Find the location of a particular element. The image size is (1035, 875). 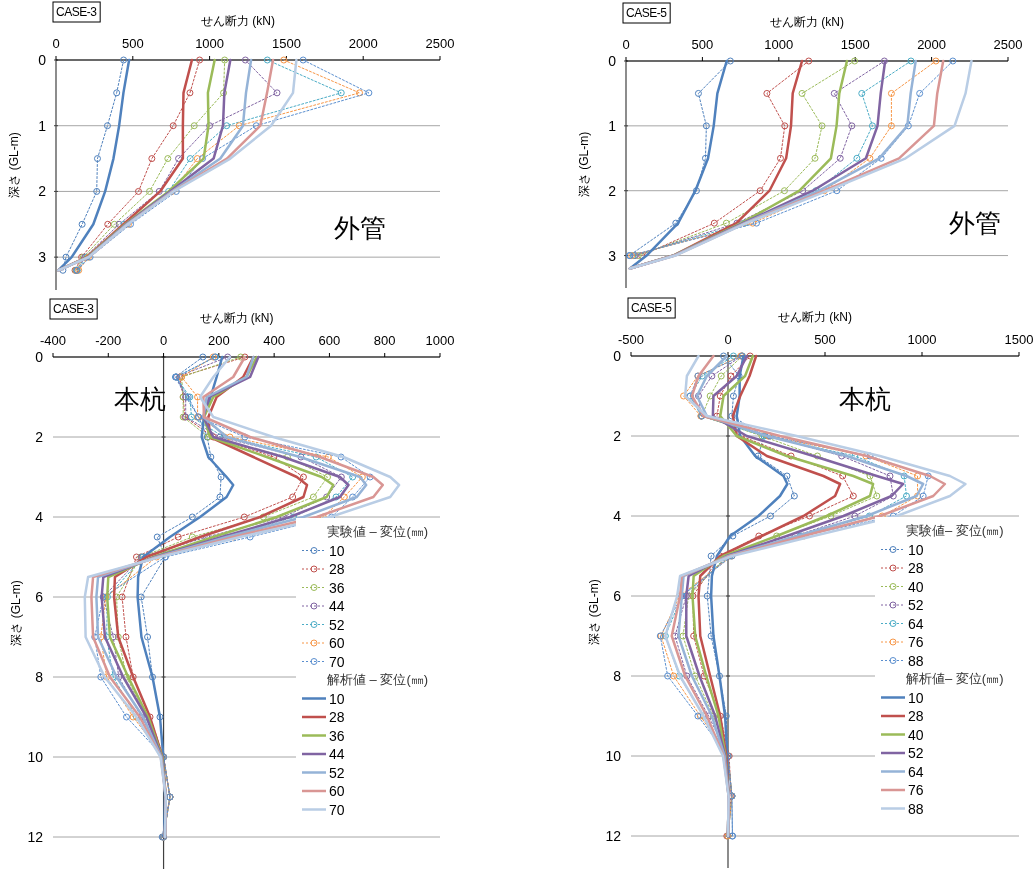

x-tick-label: -200 is located at coordinates (108, 340).